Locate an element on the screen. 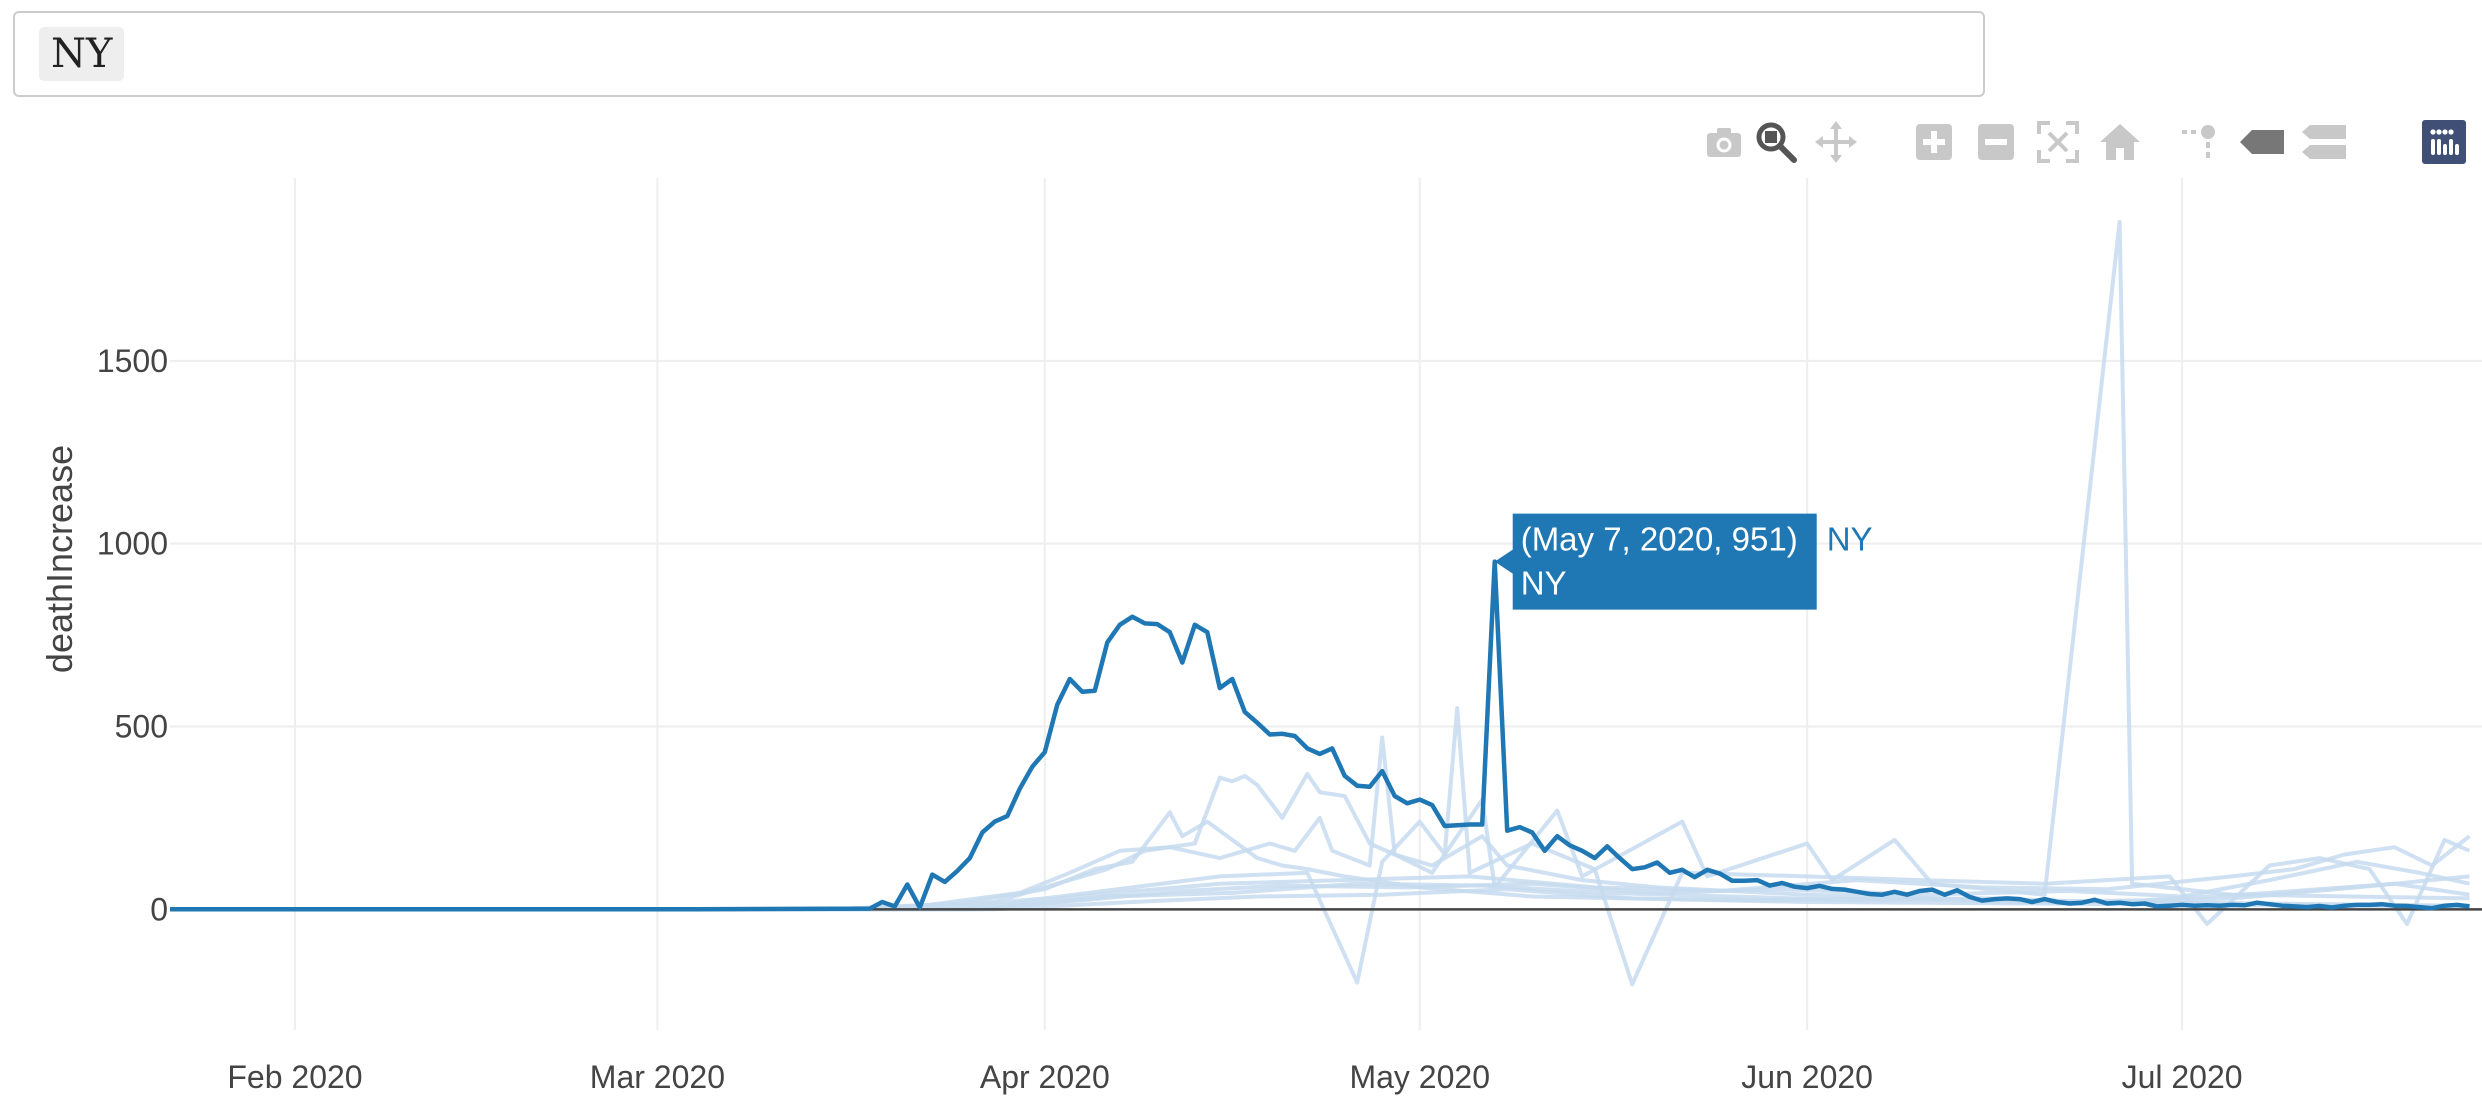 Image resolution: width=2482 pixels, height=1114 pixels. zoom-in-icon is located at coordinates (1934, 142).